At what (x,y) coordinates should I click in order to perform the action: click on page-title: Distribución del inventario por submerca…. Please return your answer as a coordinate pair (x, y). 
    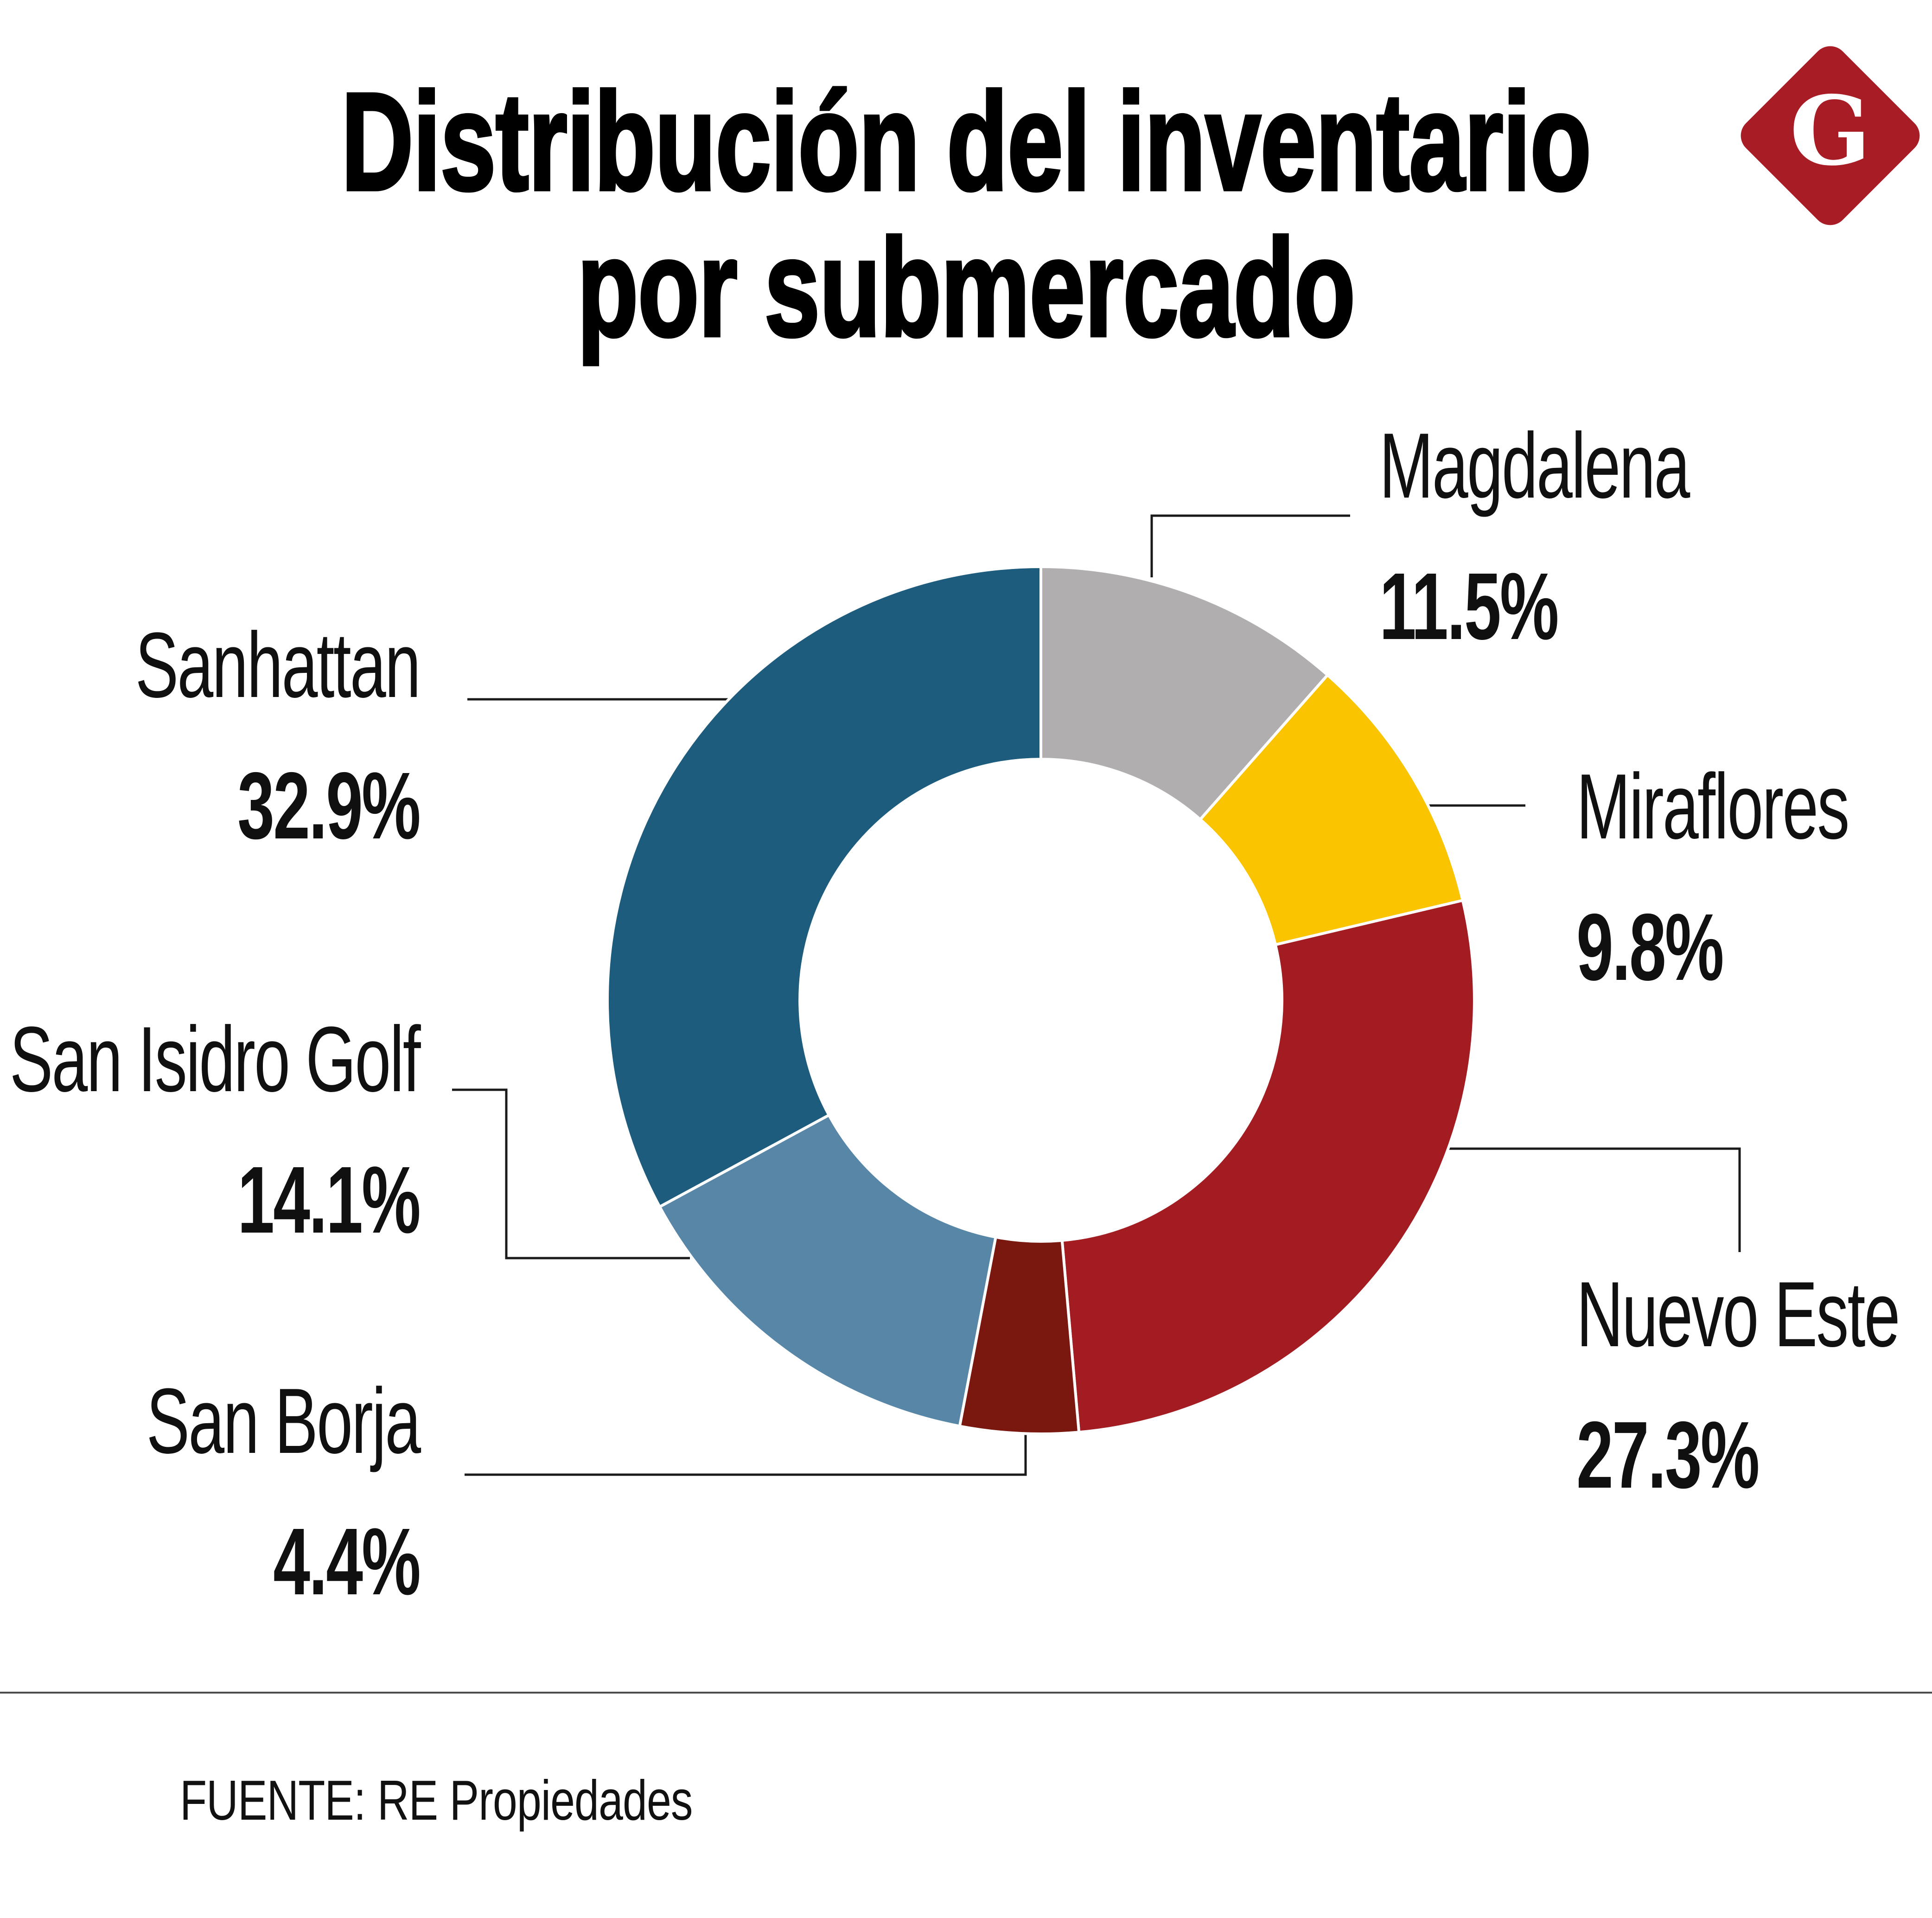
    Looking at the image, I should click on (965, 214).